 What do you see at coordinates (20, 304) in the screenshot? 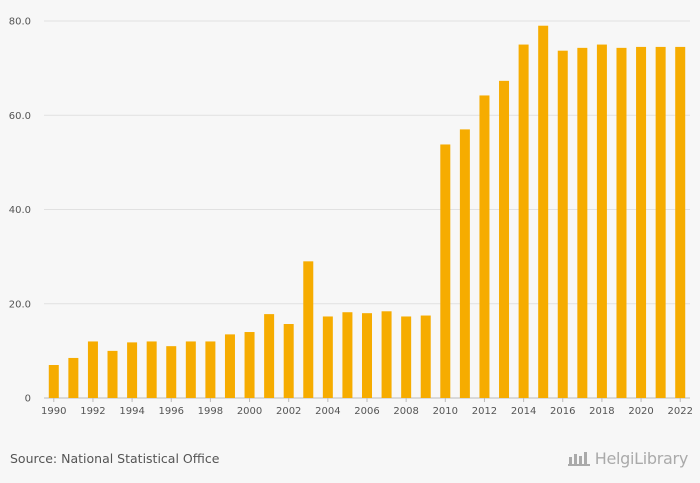
I see `y-tick-label: 20.0` at bounding box center [20, 304].